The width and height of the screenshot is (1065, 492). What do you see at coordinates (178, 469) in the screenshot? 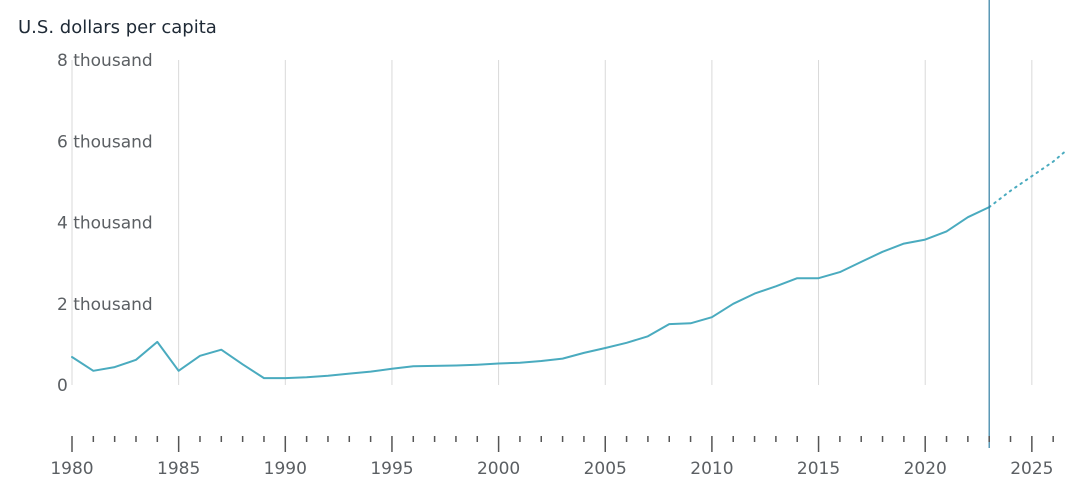
I see `x-tick-label: 1985` at bounding box center [178, 469].